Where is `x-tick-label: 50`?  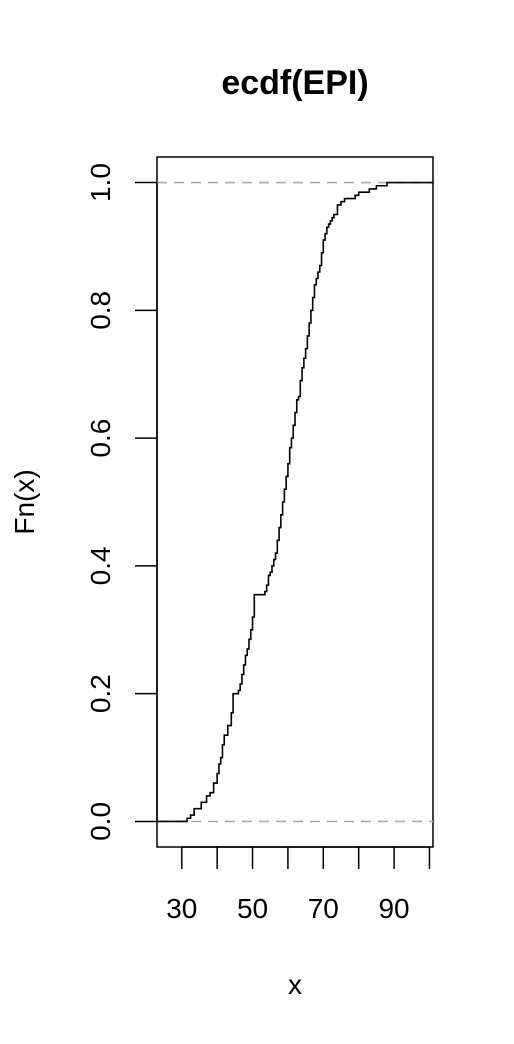
x-tick-label: 50 is located at coordinates (252, 908).